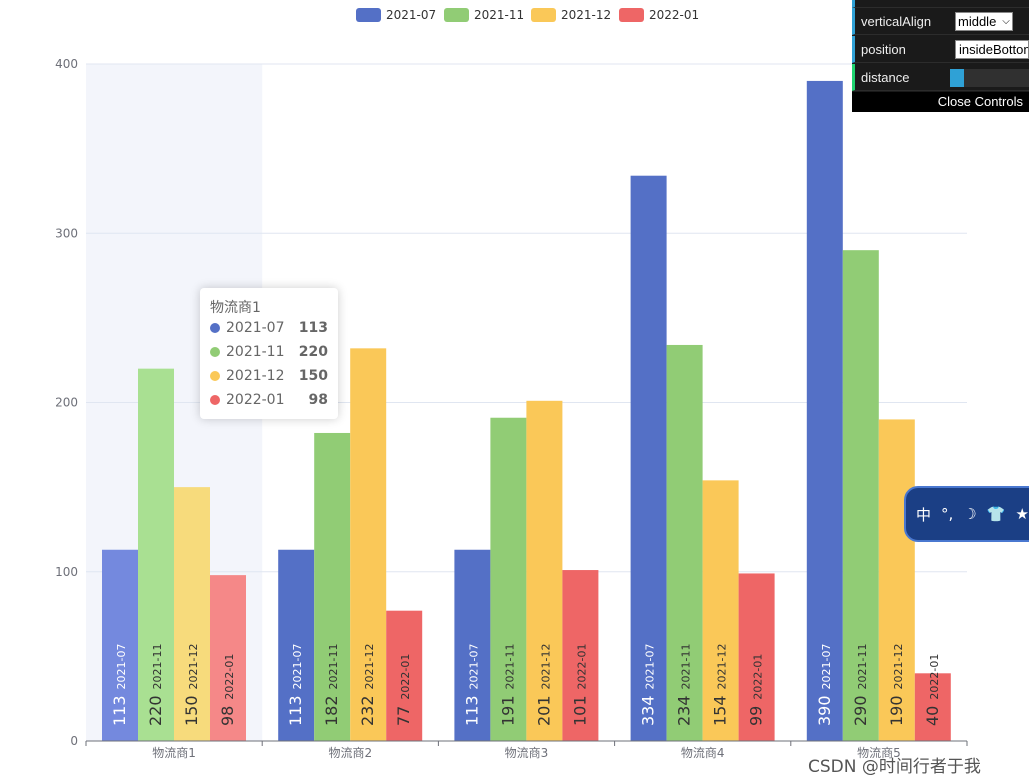 The width and height of the screenshot is (1029, 782). I want to click on control-row-partial, so click(940, 4).